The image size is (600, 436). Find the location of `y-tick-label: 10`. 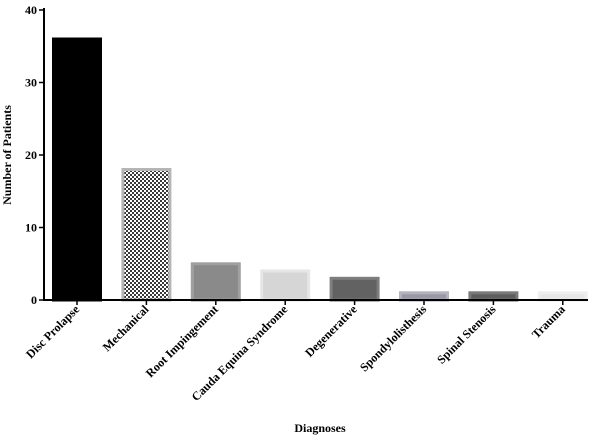

y-tick-label: 10 is located at coordinates (31, 228).